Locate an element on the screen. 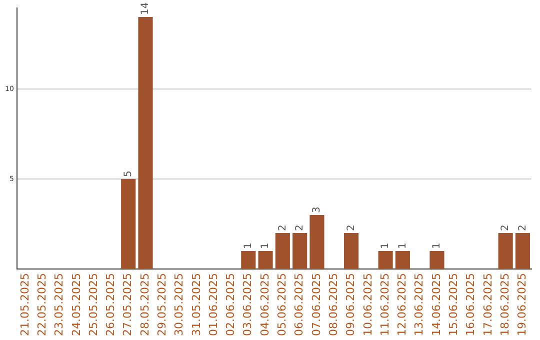 This screenshot has width=540, height=340. x-tick-label: 06.06.2025 is located at coordinates (299, 304).